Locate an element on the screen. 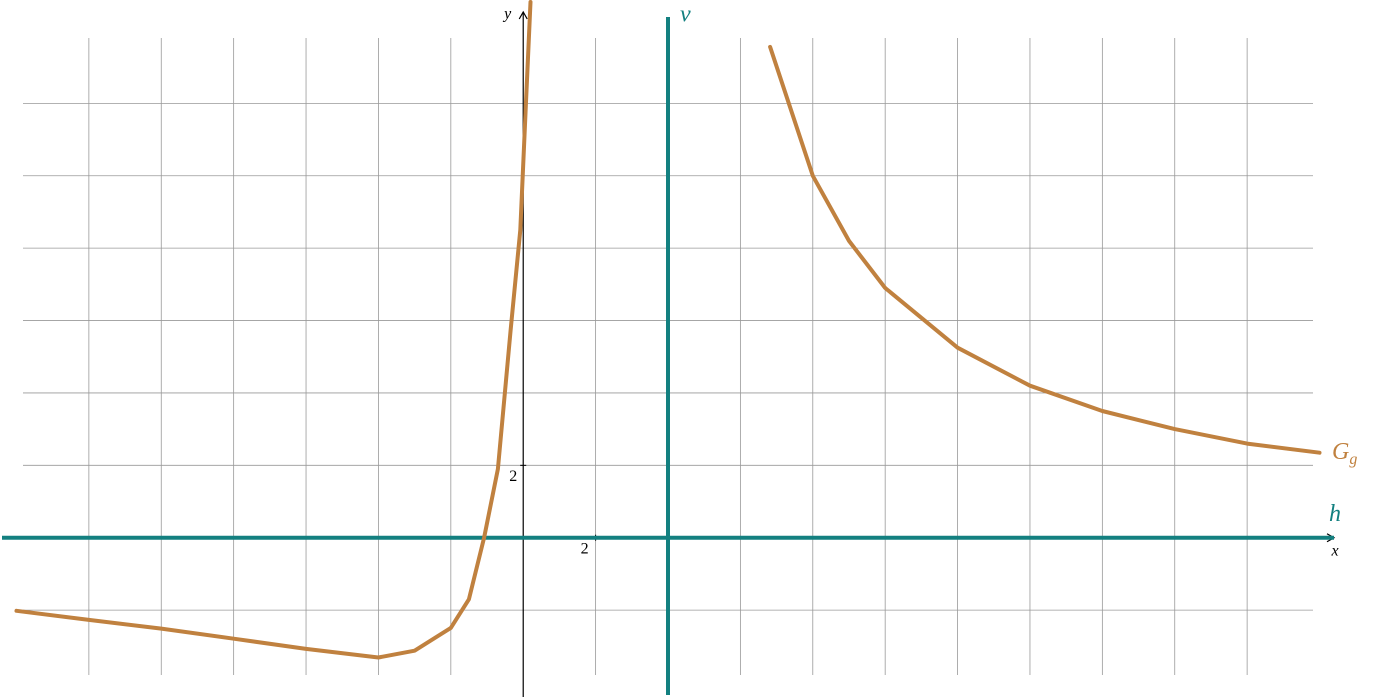 The image size is (1378, 699). curve-label-subscript: g is located at coordinates (1353, 459).